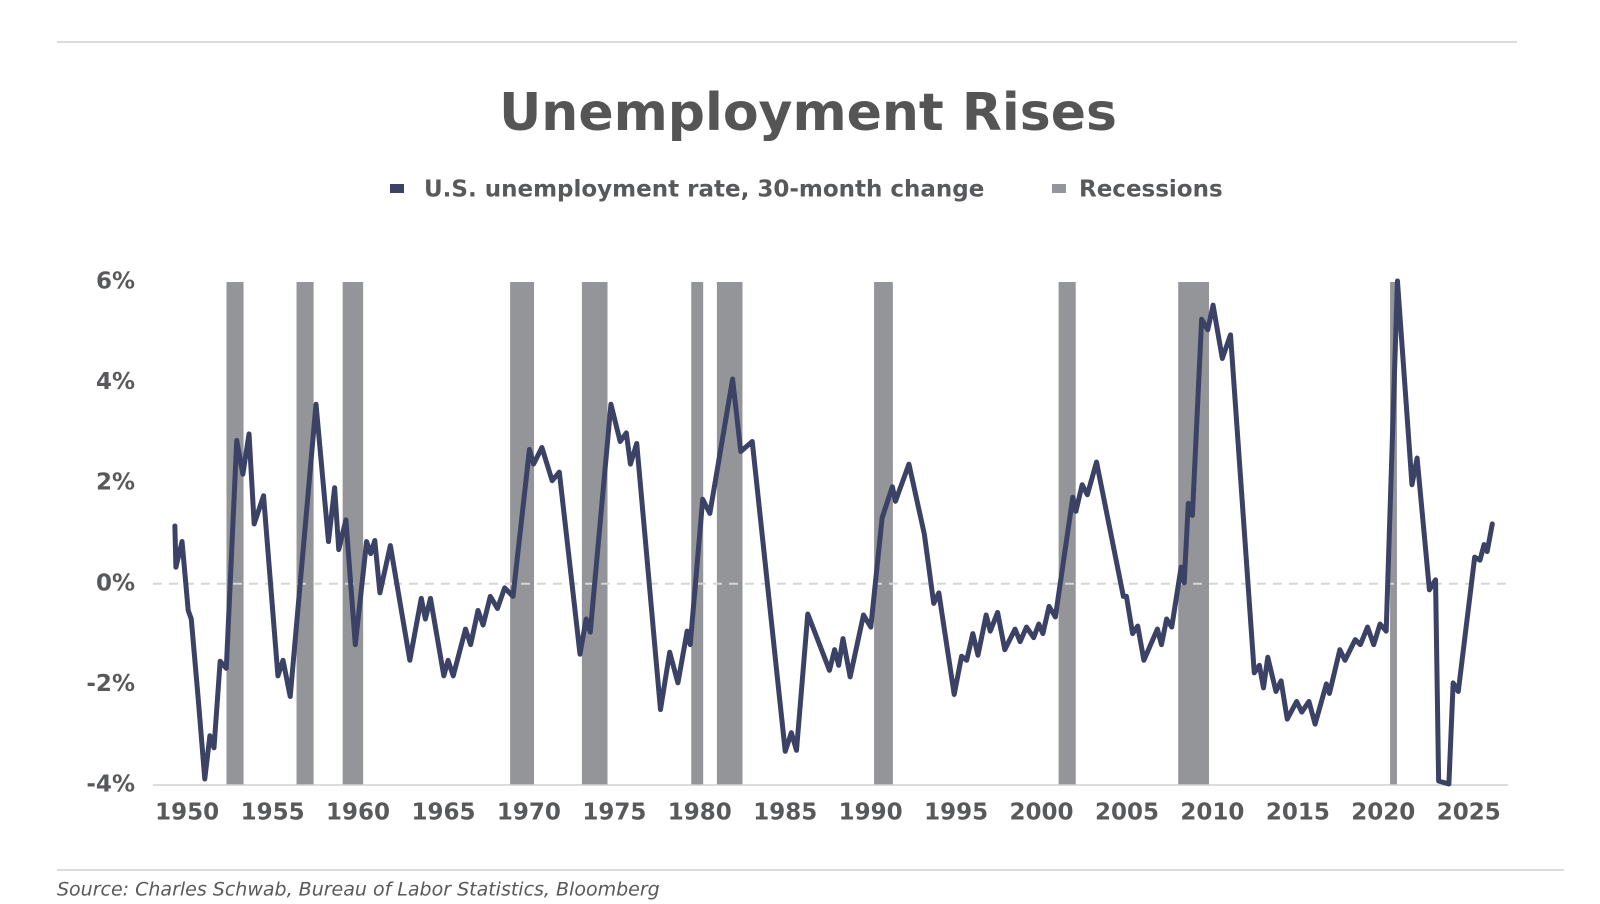 This screenshot has width=1600, height=904. Describe the element at coordinates (115, 282) in the screenshot. I see `y-tick-label: 6%` at that location.